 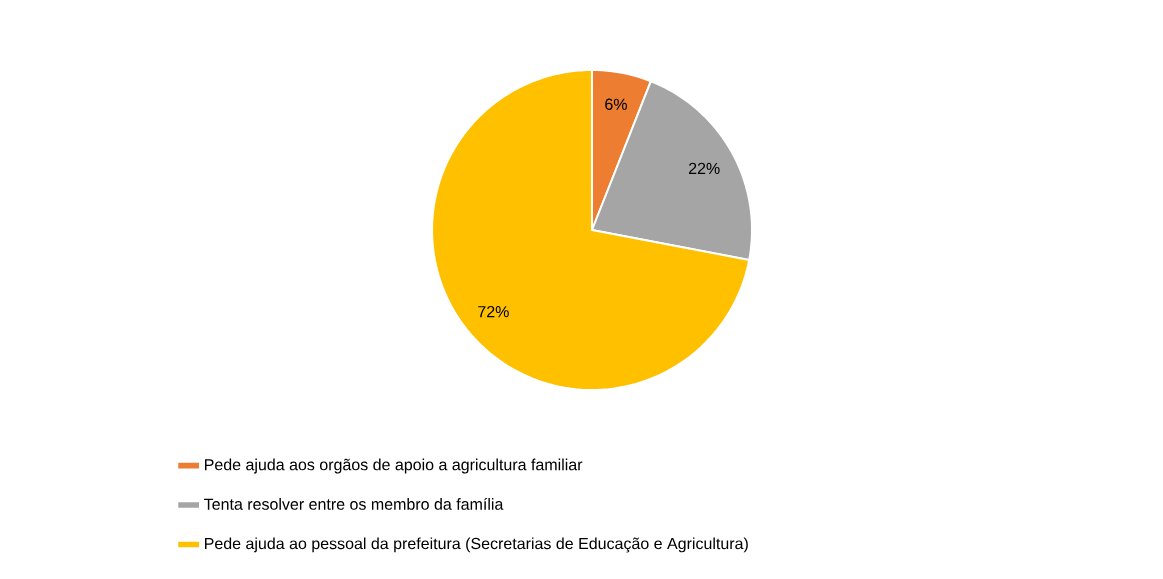 I want to click on legend-label: Pede ajuda ao pessoal da prefeitura (Secretarias de Educação e Agricultura), so click(x=476, y=545).